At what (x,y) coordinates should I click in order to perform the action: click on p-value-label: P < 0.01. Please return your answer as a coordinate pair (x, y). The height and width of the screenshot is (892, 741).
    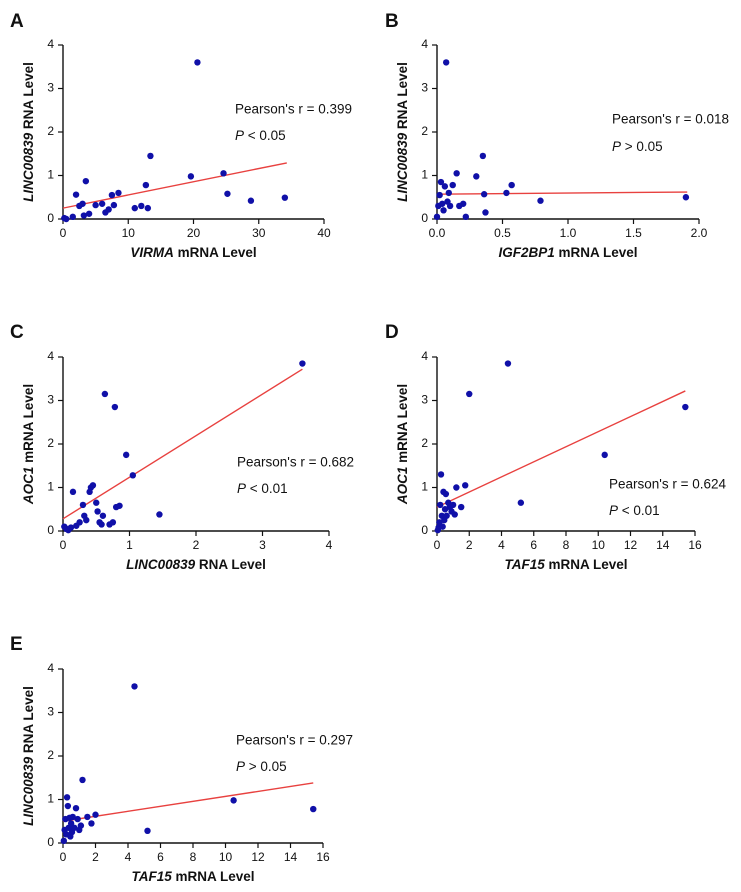
    Looking at the image, I should click on (262, 488).